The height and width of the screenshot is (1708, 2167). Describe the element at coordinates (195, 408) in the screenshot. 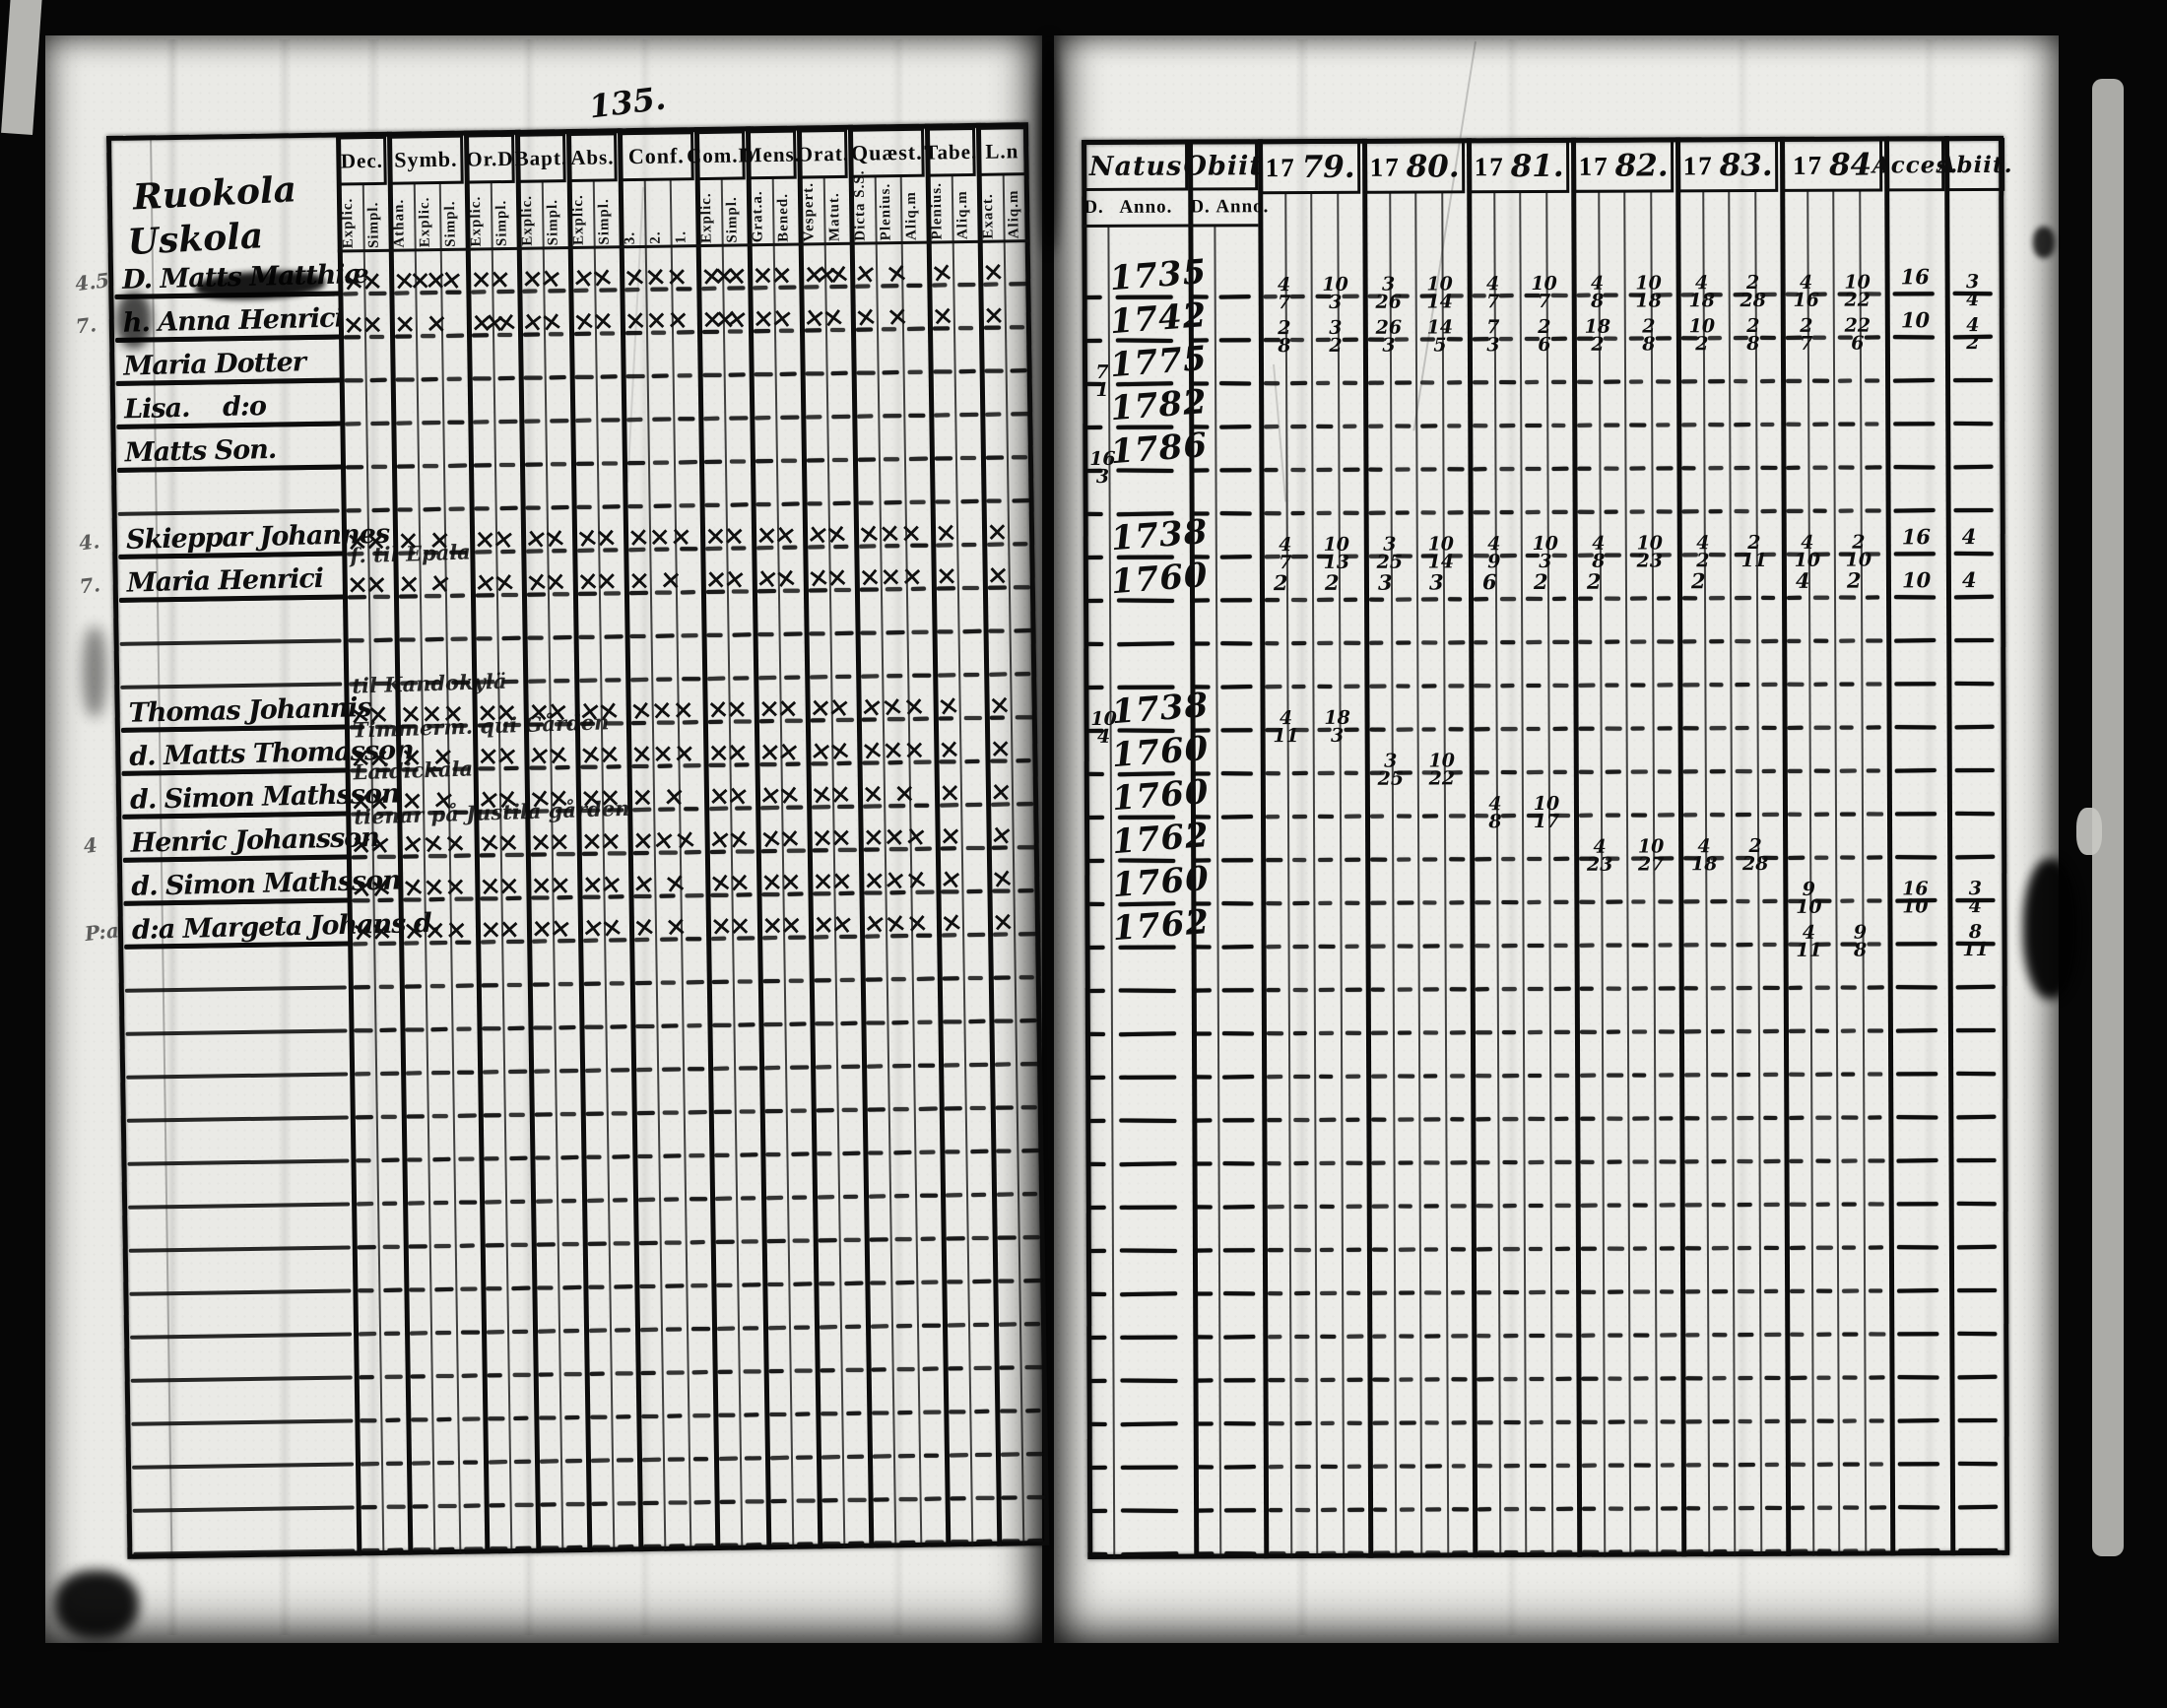

I see `person-name: Lisa. d:o` at that location.